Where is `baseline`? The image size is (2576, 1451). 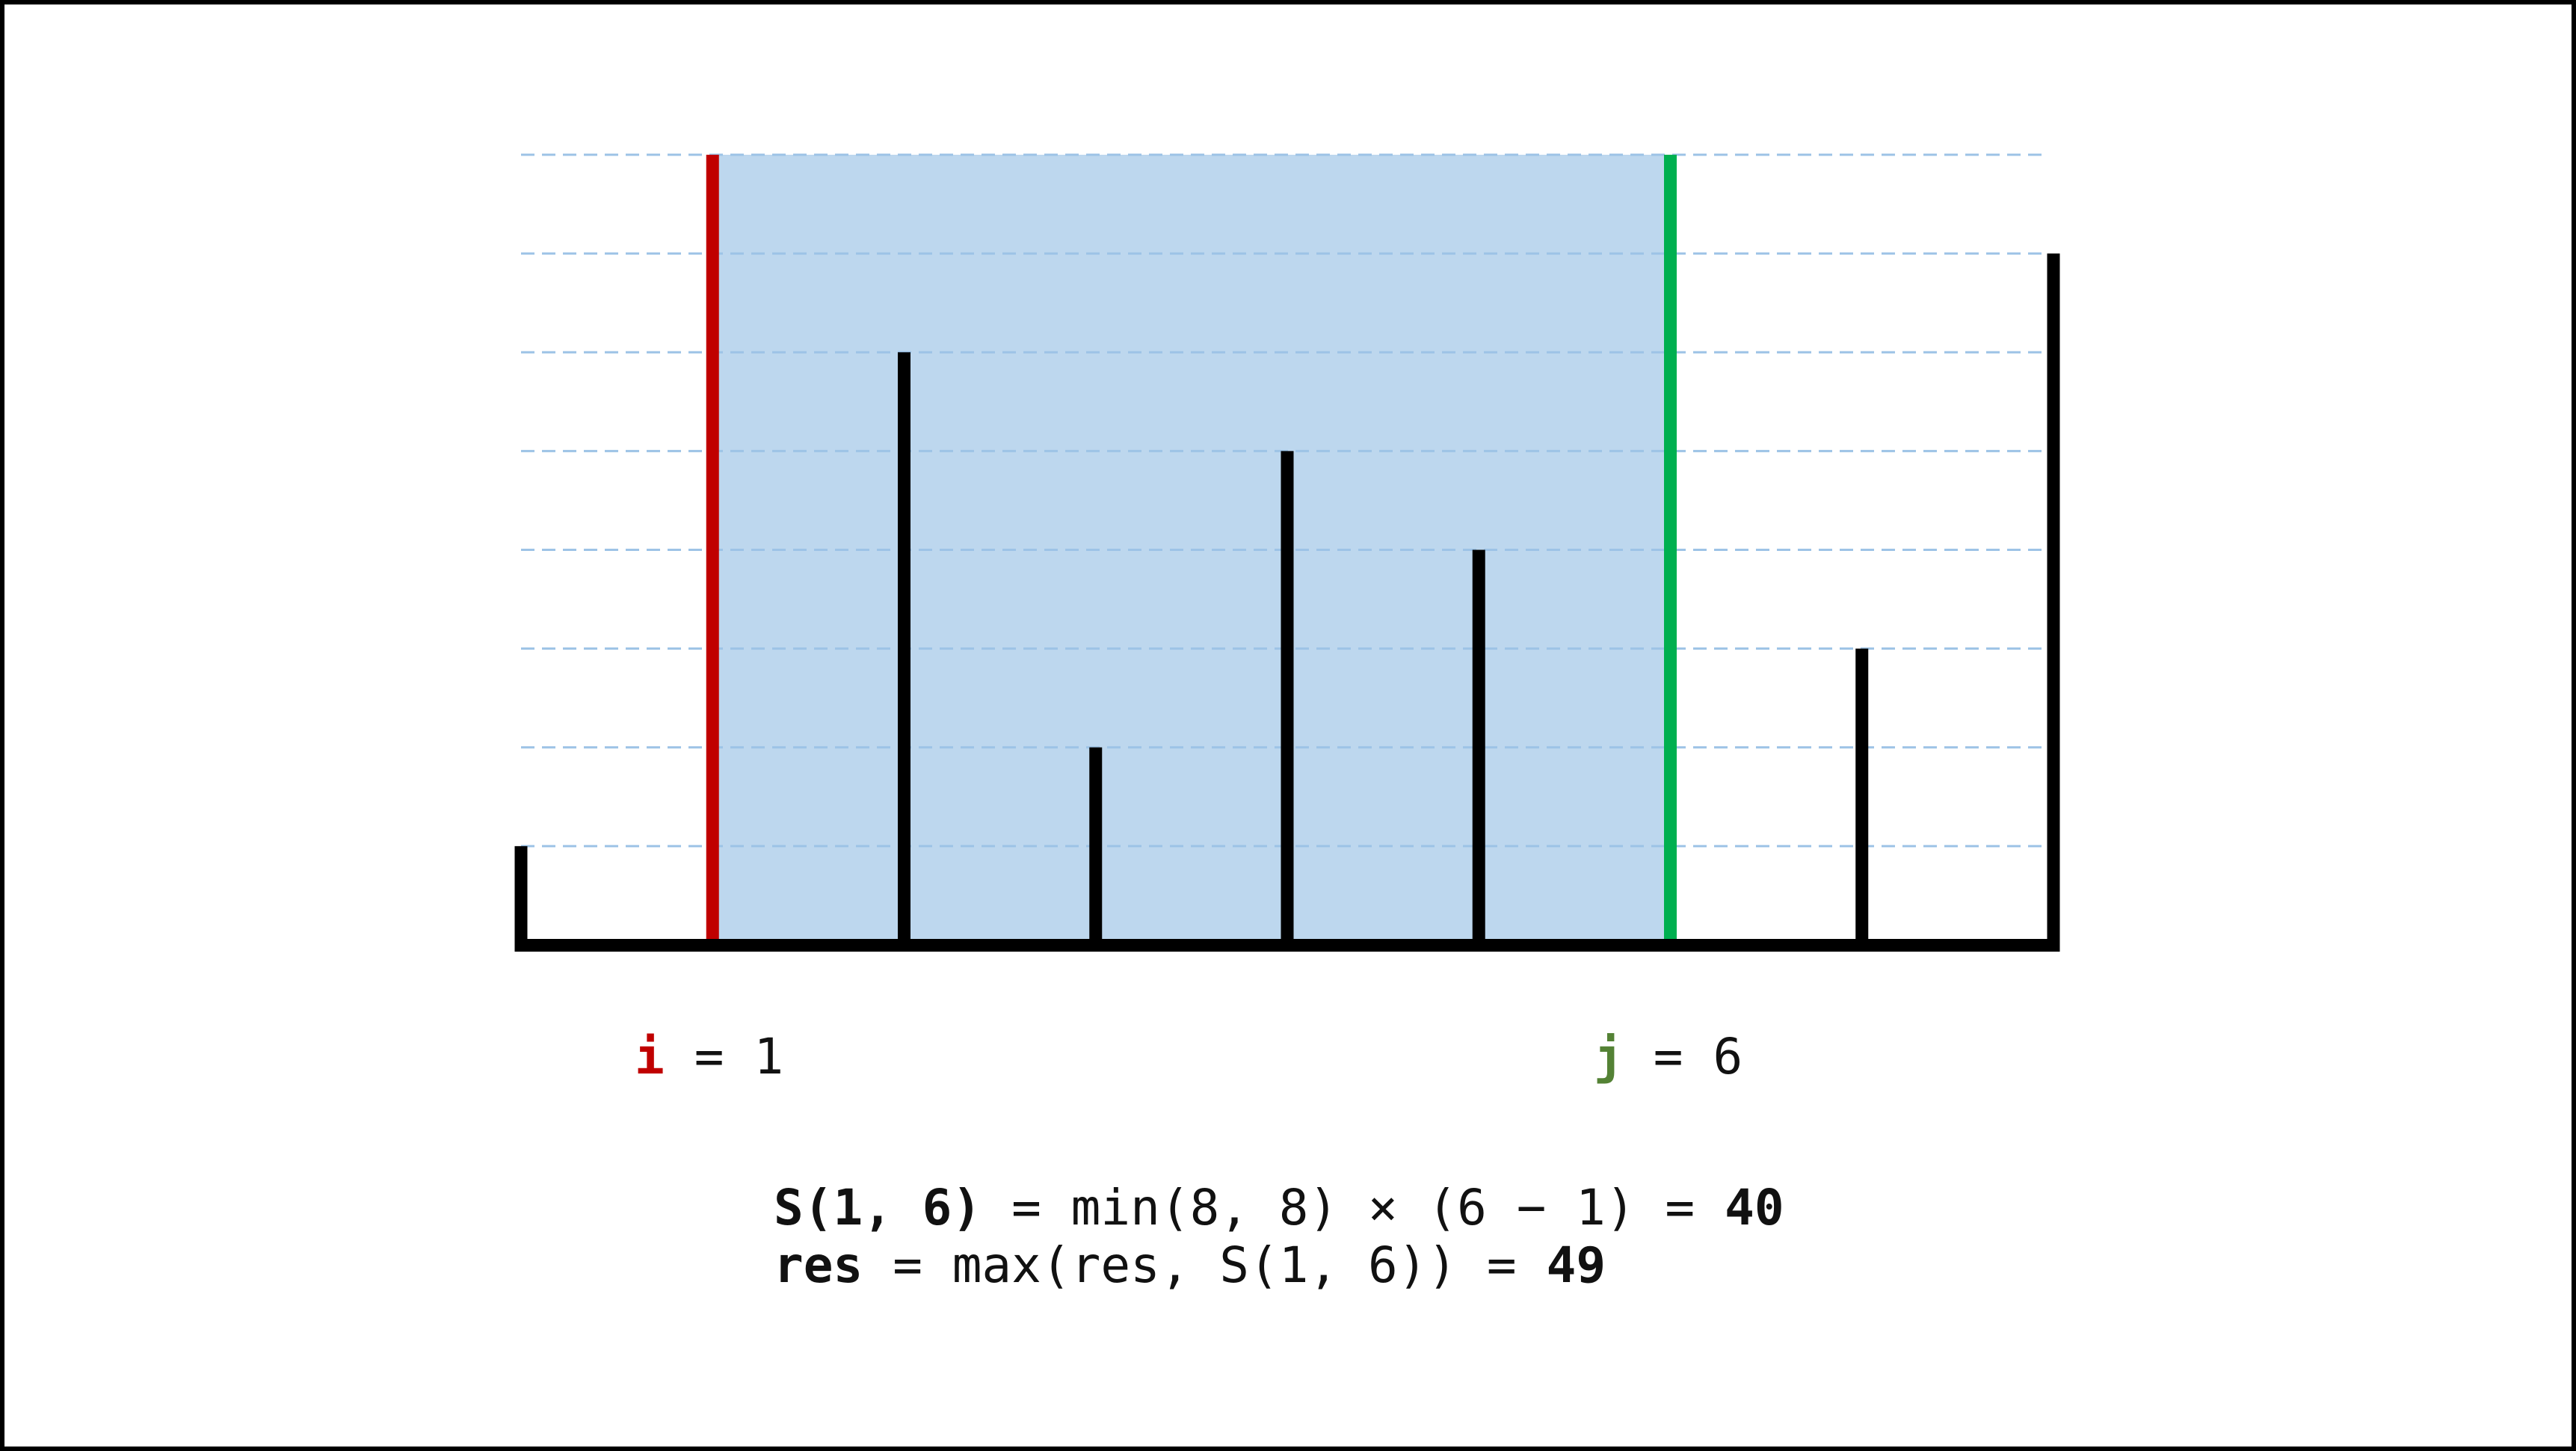 baseline is located at coordinates (1287, 945).